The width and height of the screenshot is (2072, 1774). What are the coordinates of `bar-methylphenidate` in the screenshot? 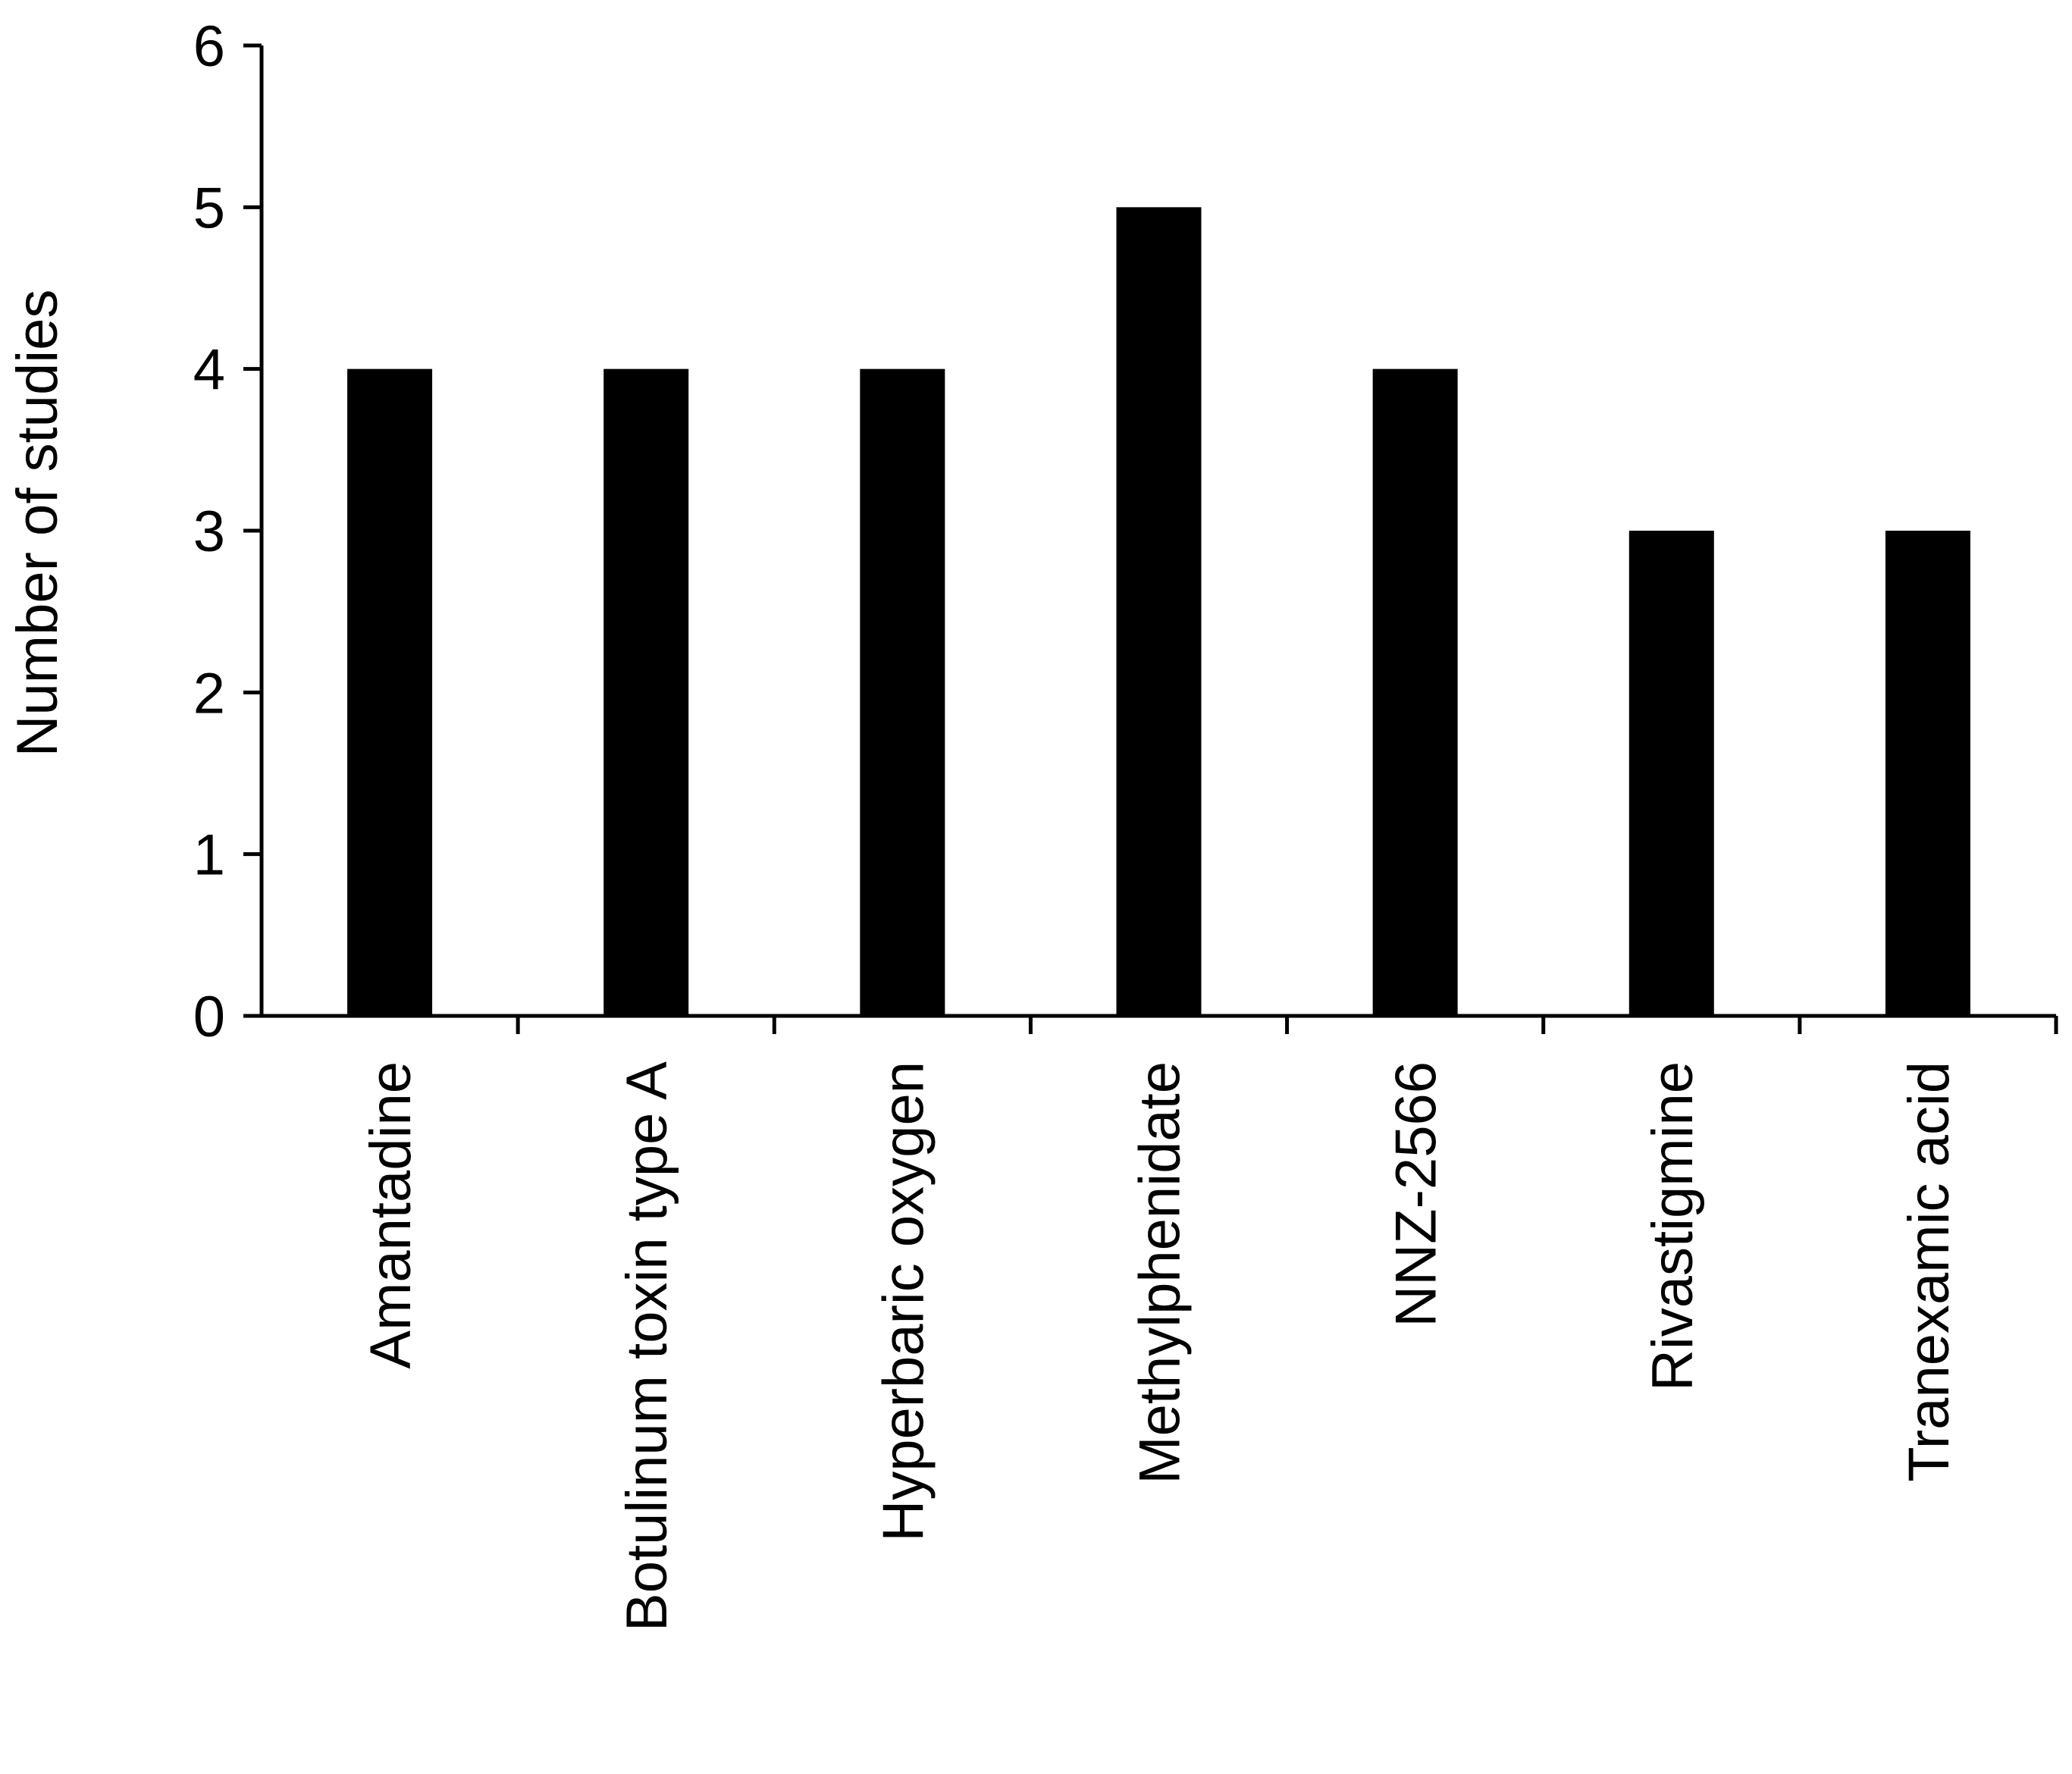 It's located at (1159, 611).